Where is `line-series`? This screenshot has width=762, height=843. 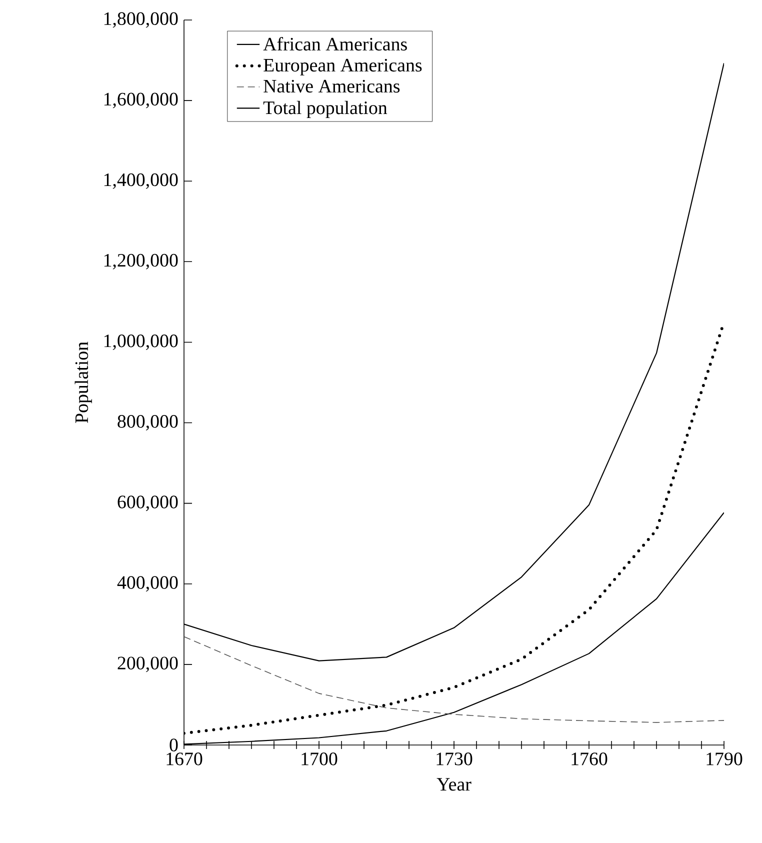 line-series is located at coordinates (454, 679).